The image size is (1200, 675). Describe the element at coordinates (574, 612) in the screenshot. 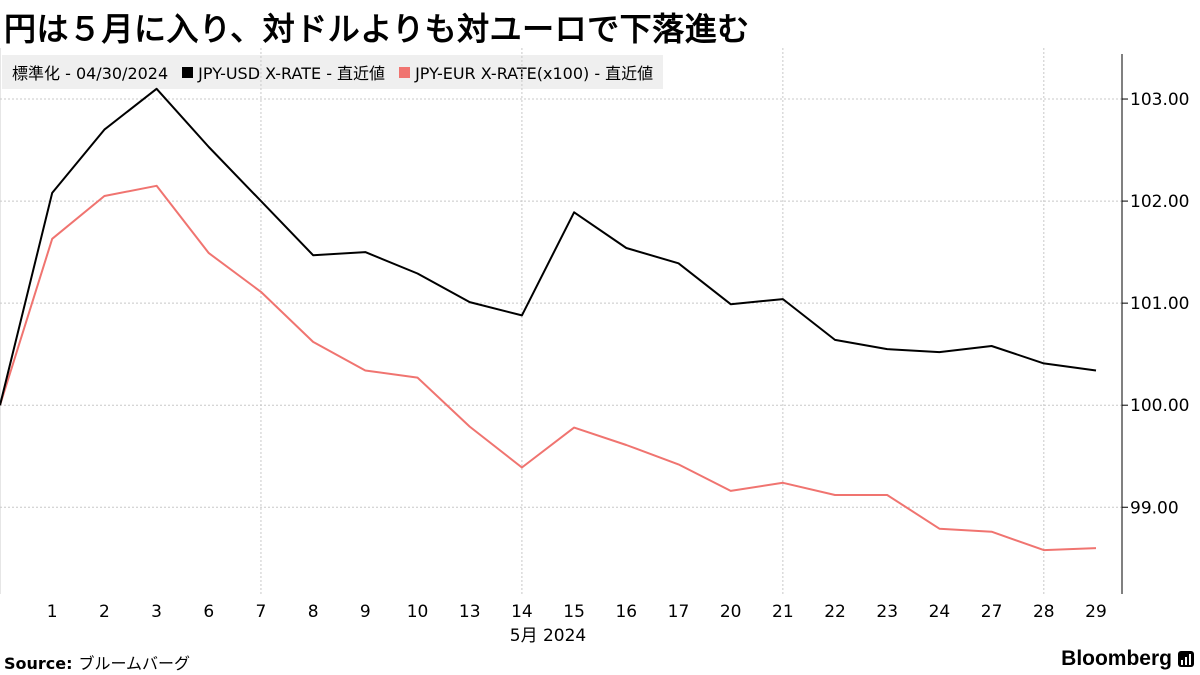

I see `x-tick-label: 15` at that location.